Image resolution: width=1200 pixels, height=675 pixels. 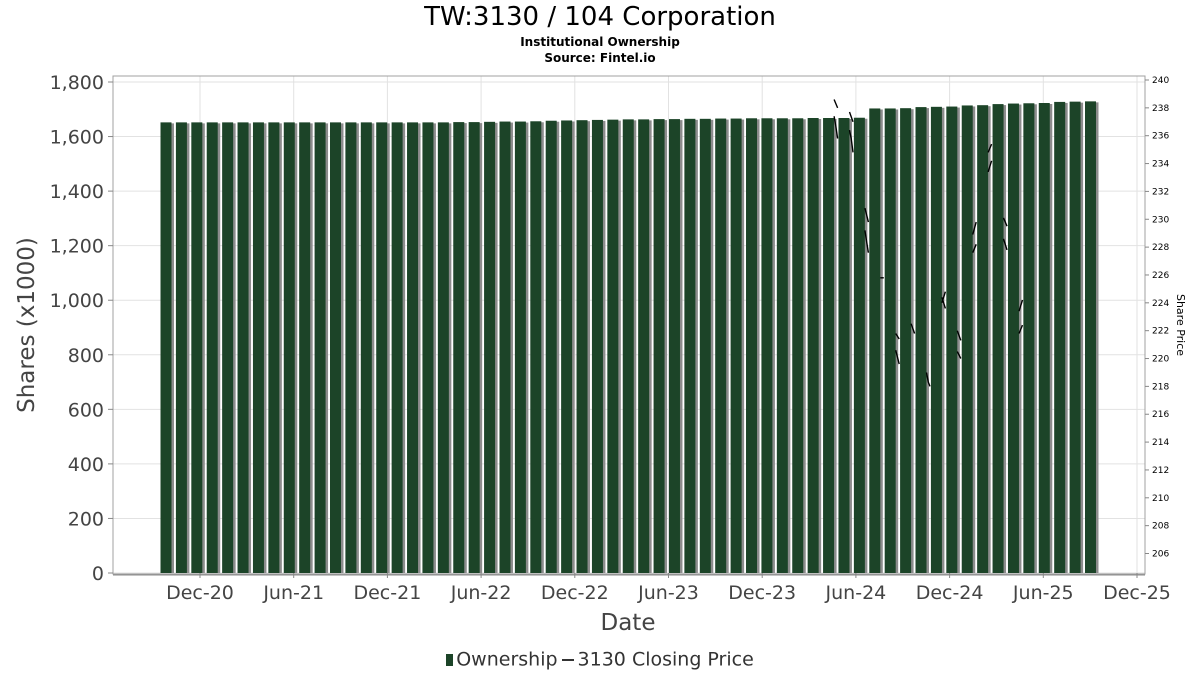 I want to click on x-tick-label: Dec-20, so click(x=200, y=593).